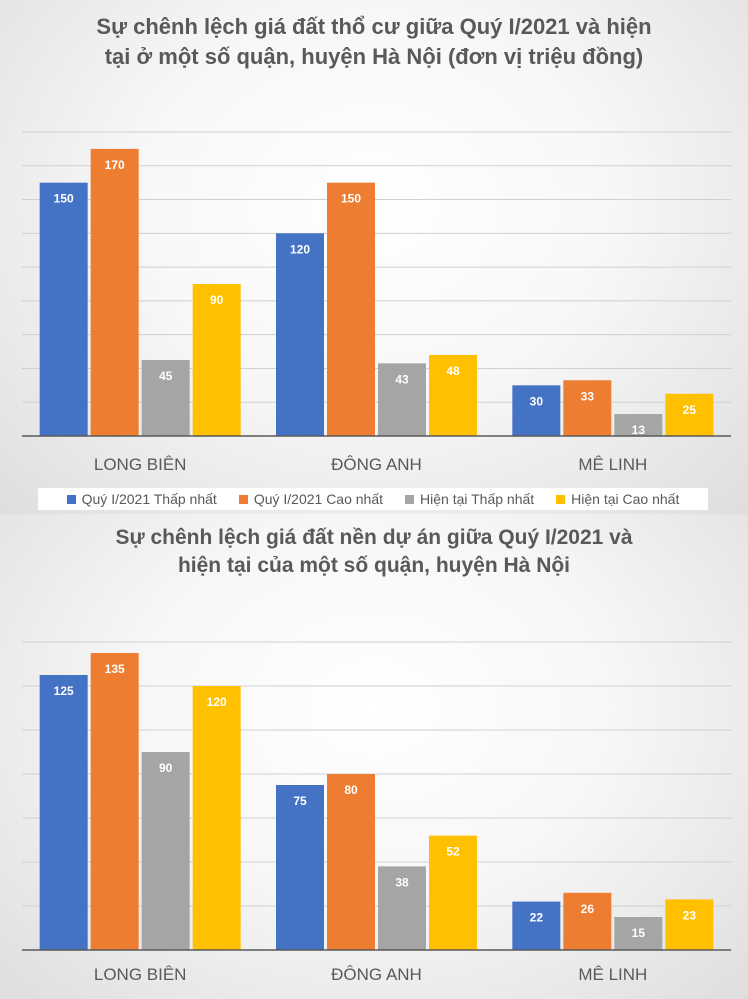 The width and height of the screenshot is (748, 999). I want to click on data-label: 80, so click(351, 790).